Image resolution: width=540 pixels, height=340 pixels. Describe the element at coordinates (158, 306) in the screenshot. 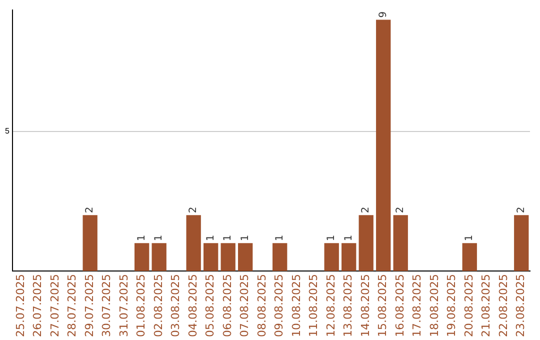

I see `x-tick-label: 02.08.2025` at that location.